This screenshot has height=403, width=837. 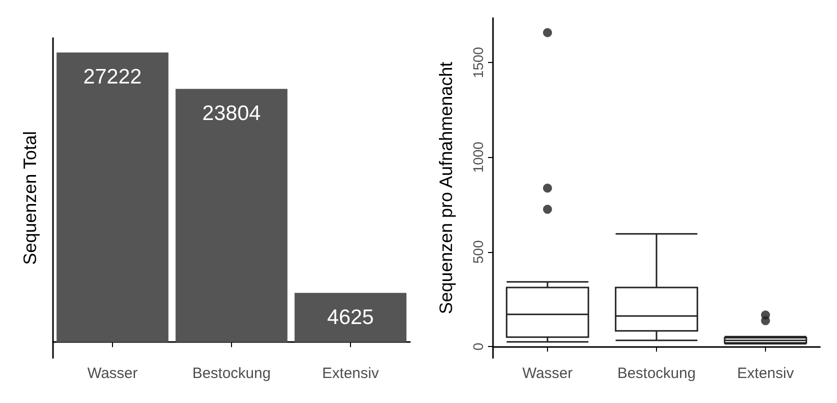 I want to click on y-tick-label: 1000, so click(x=478, y=157).